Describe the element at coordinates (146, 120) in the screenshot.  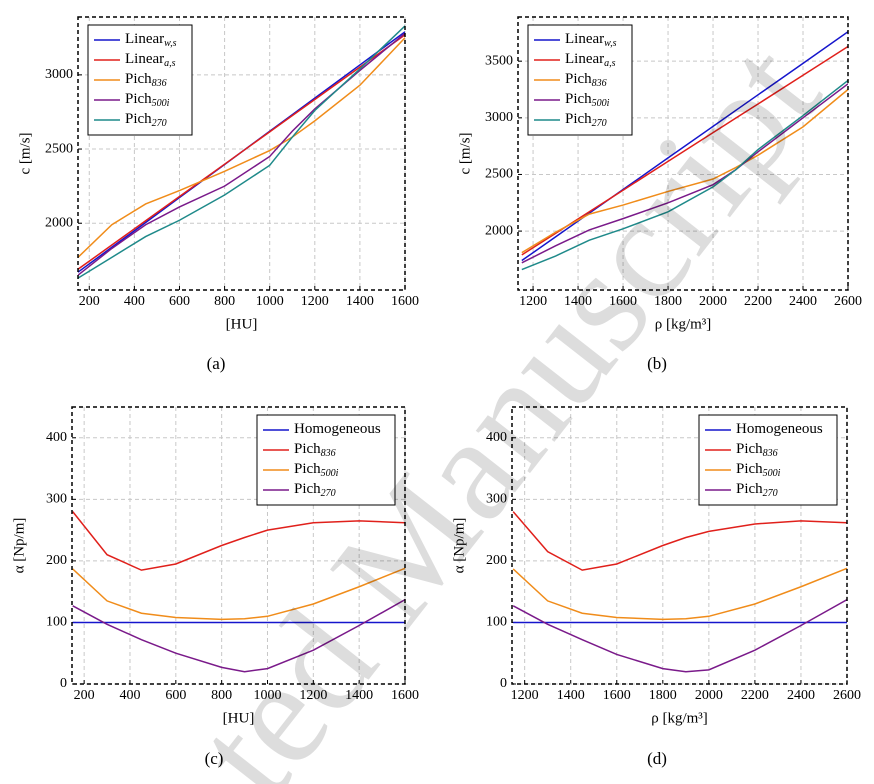
I see `legend-label: Pich270` at that location.